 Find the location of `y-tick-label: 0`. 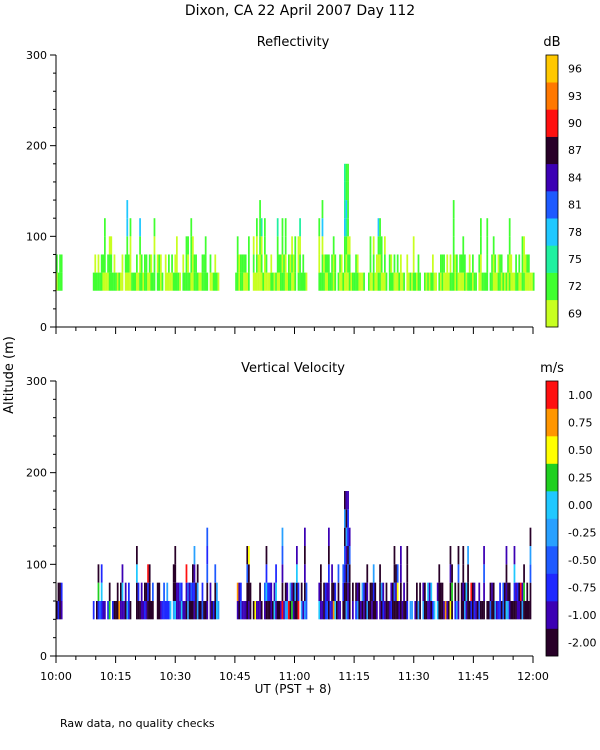

y-tick-label: 0 is located at coordinates (43, 656).